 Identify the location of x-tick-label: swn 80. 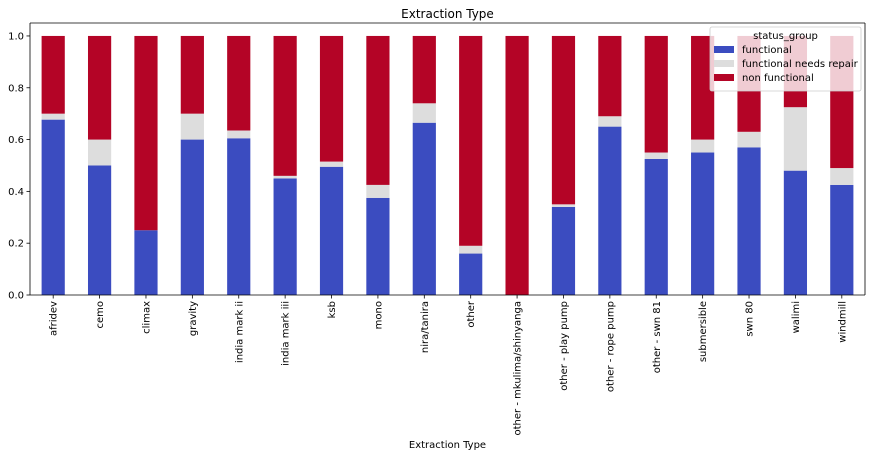
(750, 319).